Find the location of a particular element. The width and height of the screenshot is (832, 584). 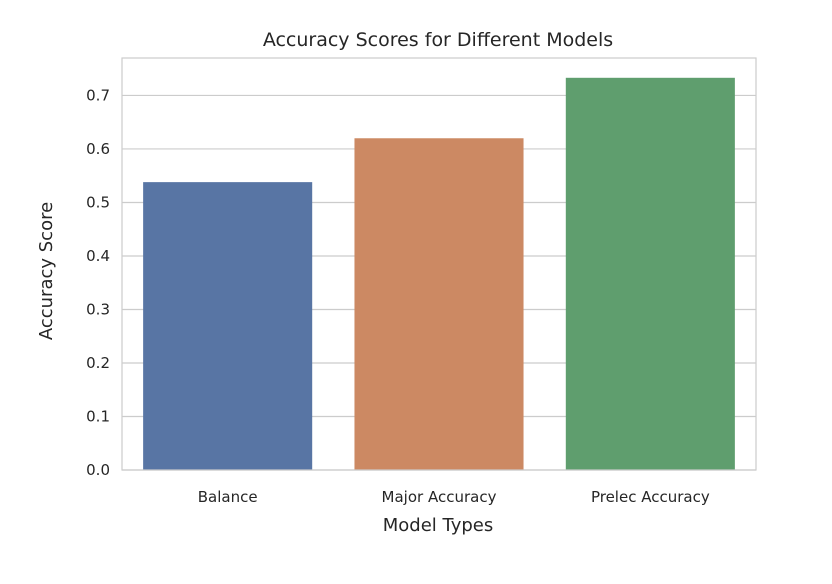

y-axis-label: Accuracy Score is located at coordinates (46, 271).